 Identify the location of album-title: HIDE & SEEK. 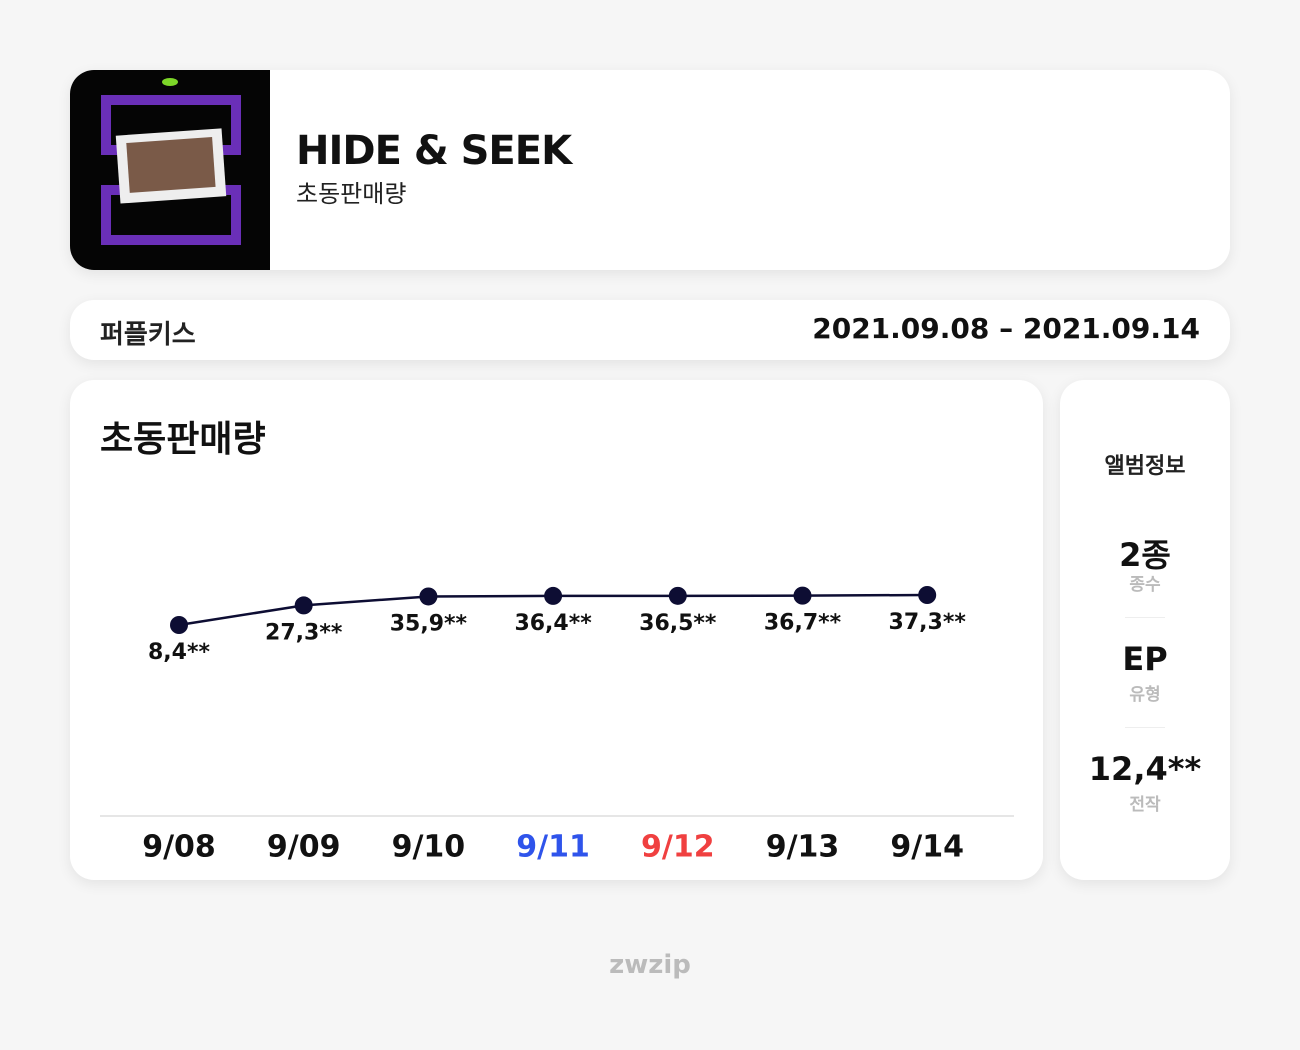
(434, 151).